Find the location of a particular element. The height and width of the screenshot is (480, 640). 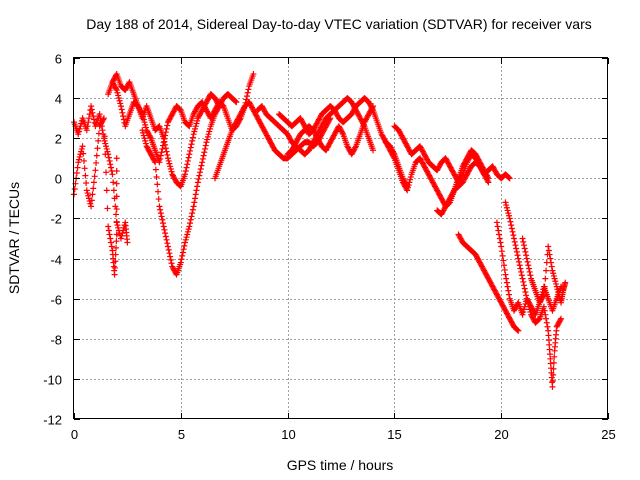

y-tick-label: 4 is located at coordinates (58, 99).